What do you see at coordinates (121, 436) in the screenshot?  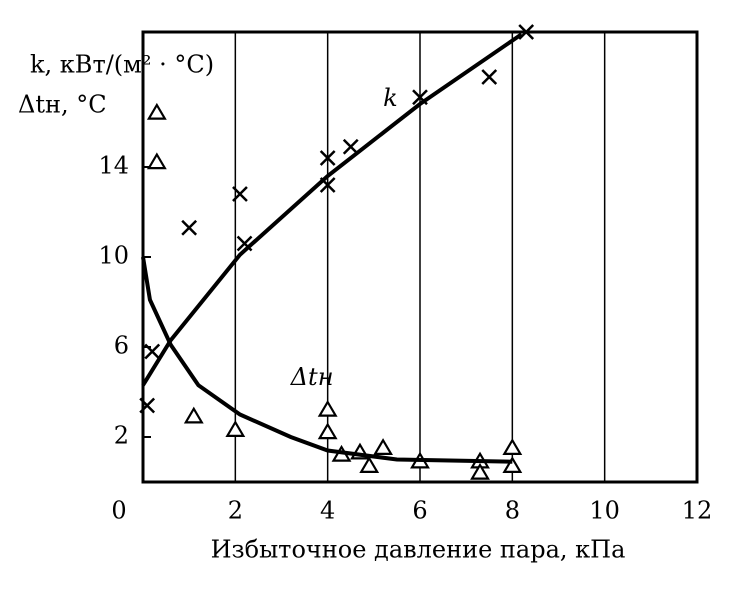 I see `y-tick-label: 2` at bounding box center [121, 436].